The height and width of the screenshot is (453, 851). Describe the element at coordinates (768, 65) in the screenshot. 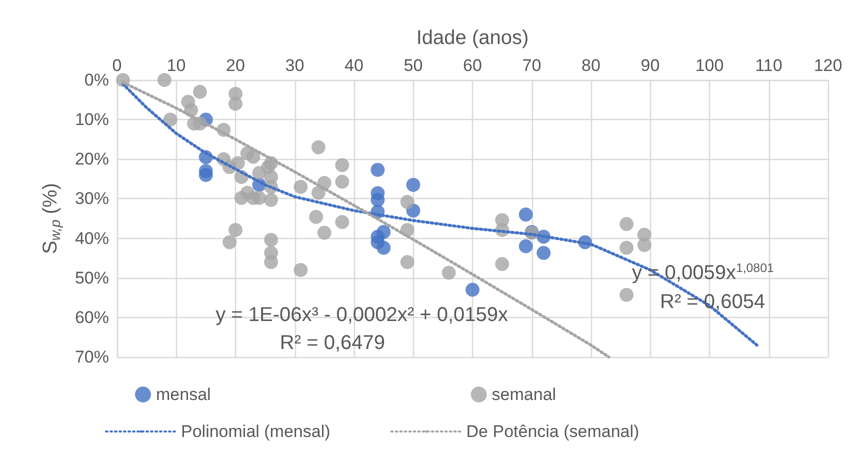

I see `x-tick-label: 110` at that location.